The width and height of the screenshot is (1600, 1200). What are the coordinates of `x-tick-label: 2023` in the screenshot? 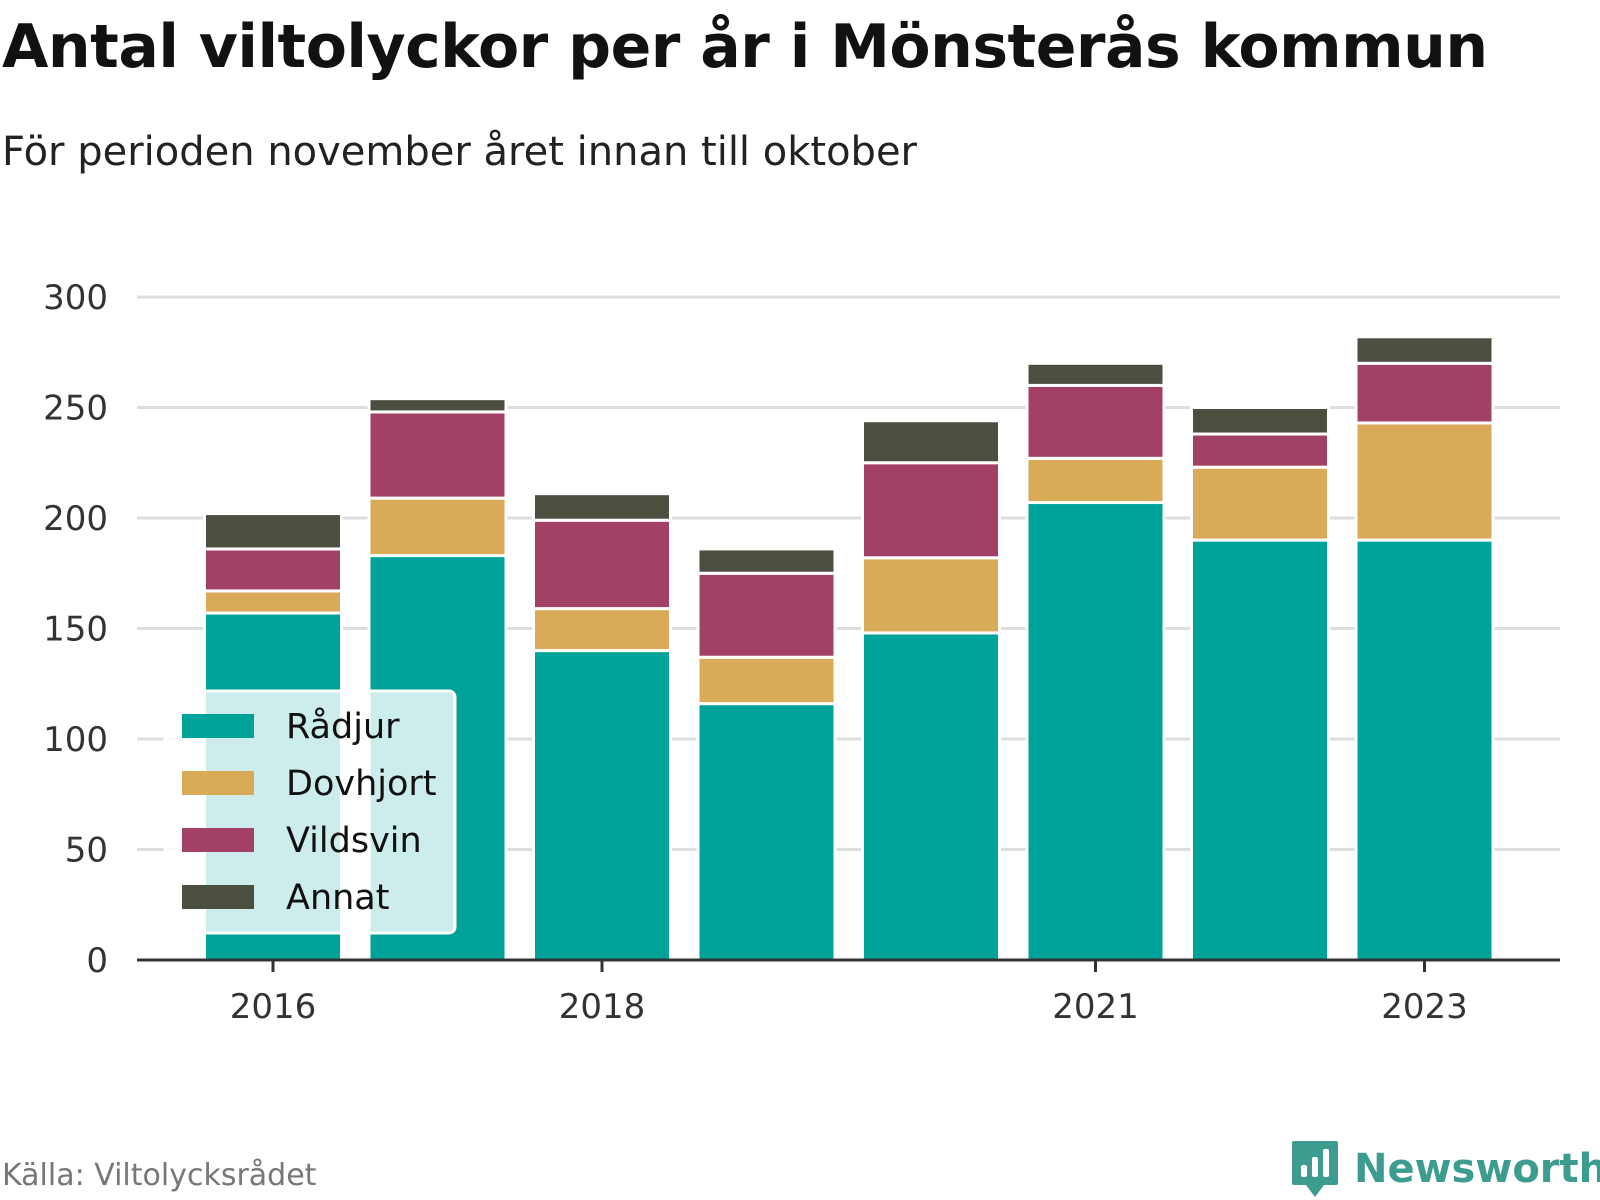 It's located at (1424, 1007).